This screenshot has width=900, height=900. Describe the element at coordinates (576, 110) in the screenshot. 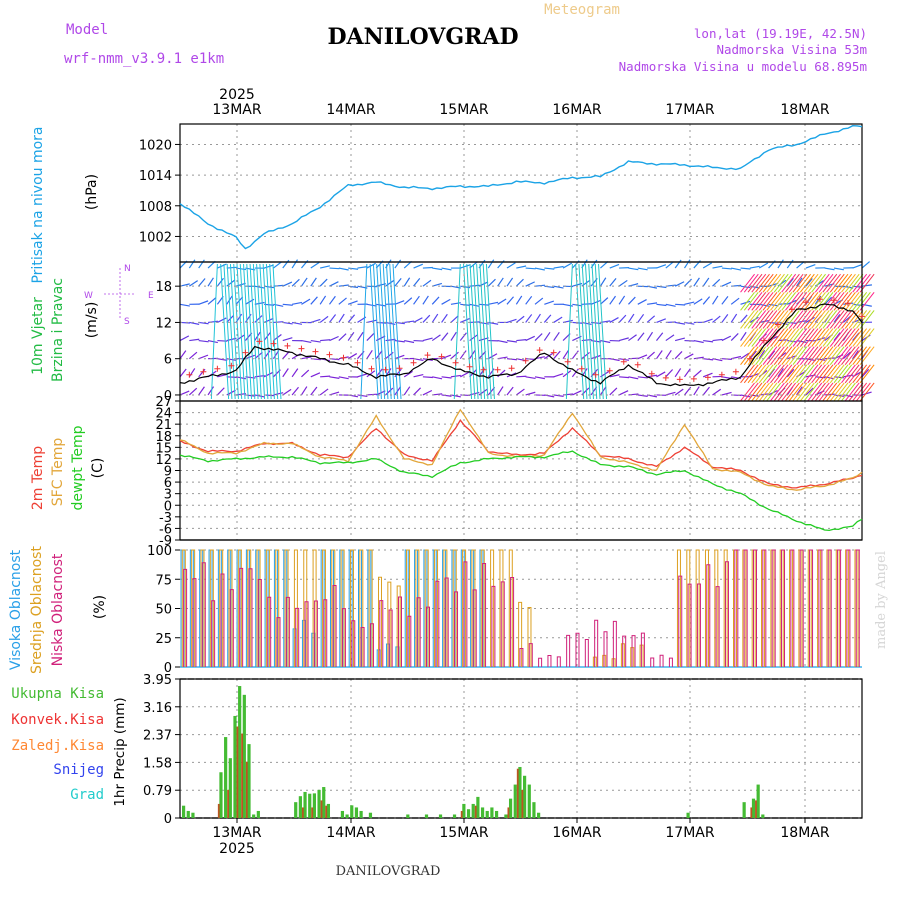

I see `top-day-label: 16MAR` at that location.